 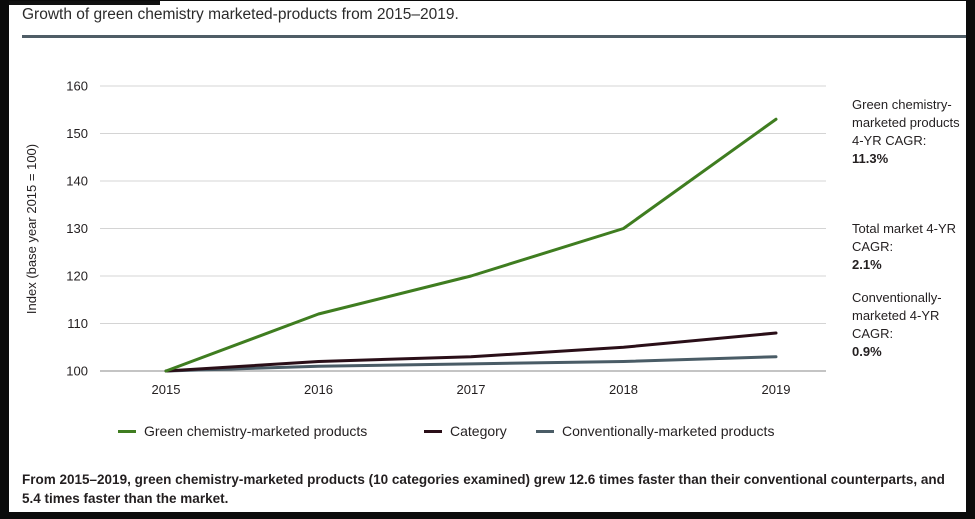 What do you see at coordinates (897, 315) in the screenshot?
I see `annotation-label: Conventionally-marketed 4-YR CAGR:` at bounding box center [897, 315].